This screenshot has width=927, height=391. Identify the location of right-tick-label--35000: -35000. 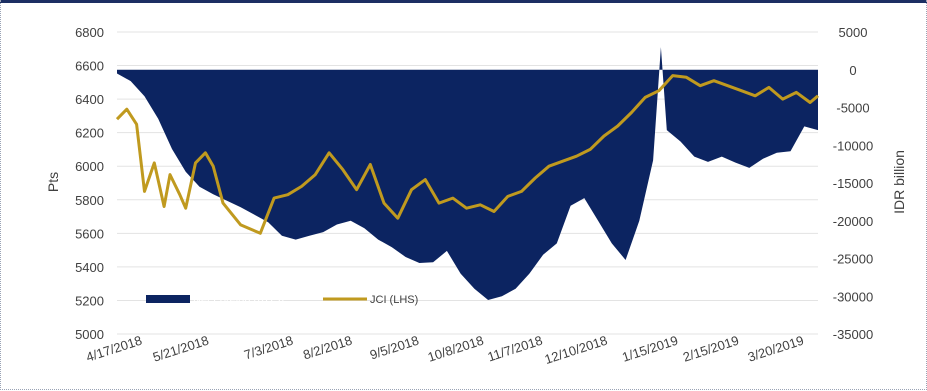
(853, 334).